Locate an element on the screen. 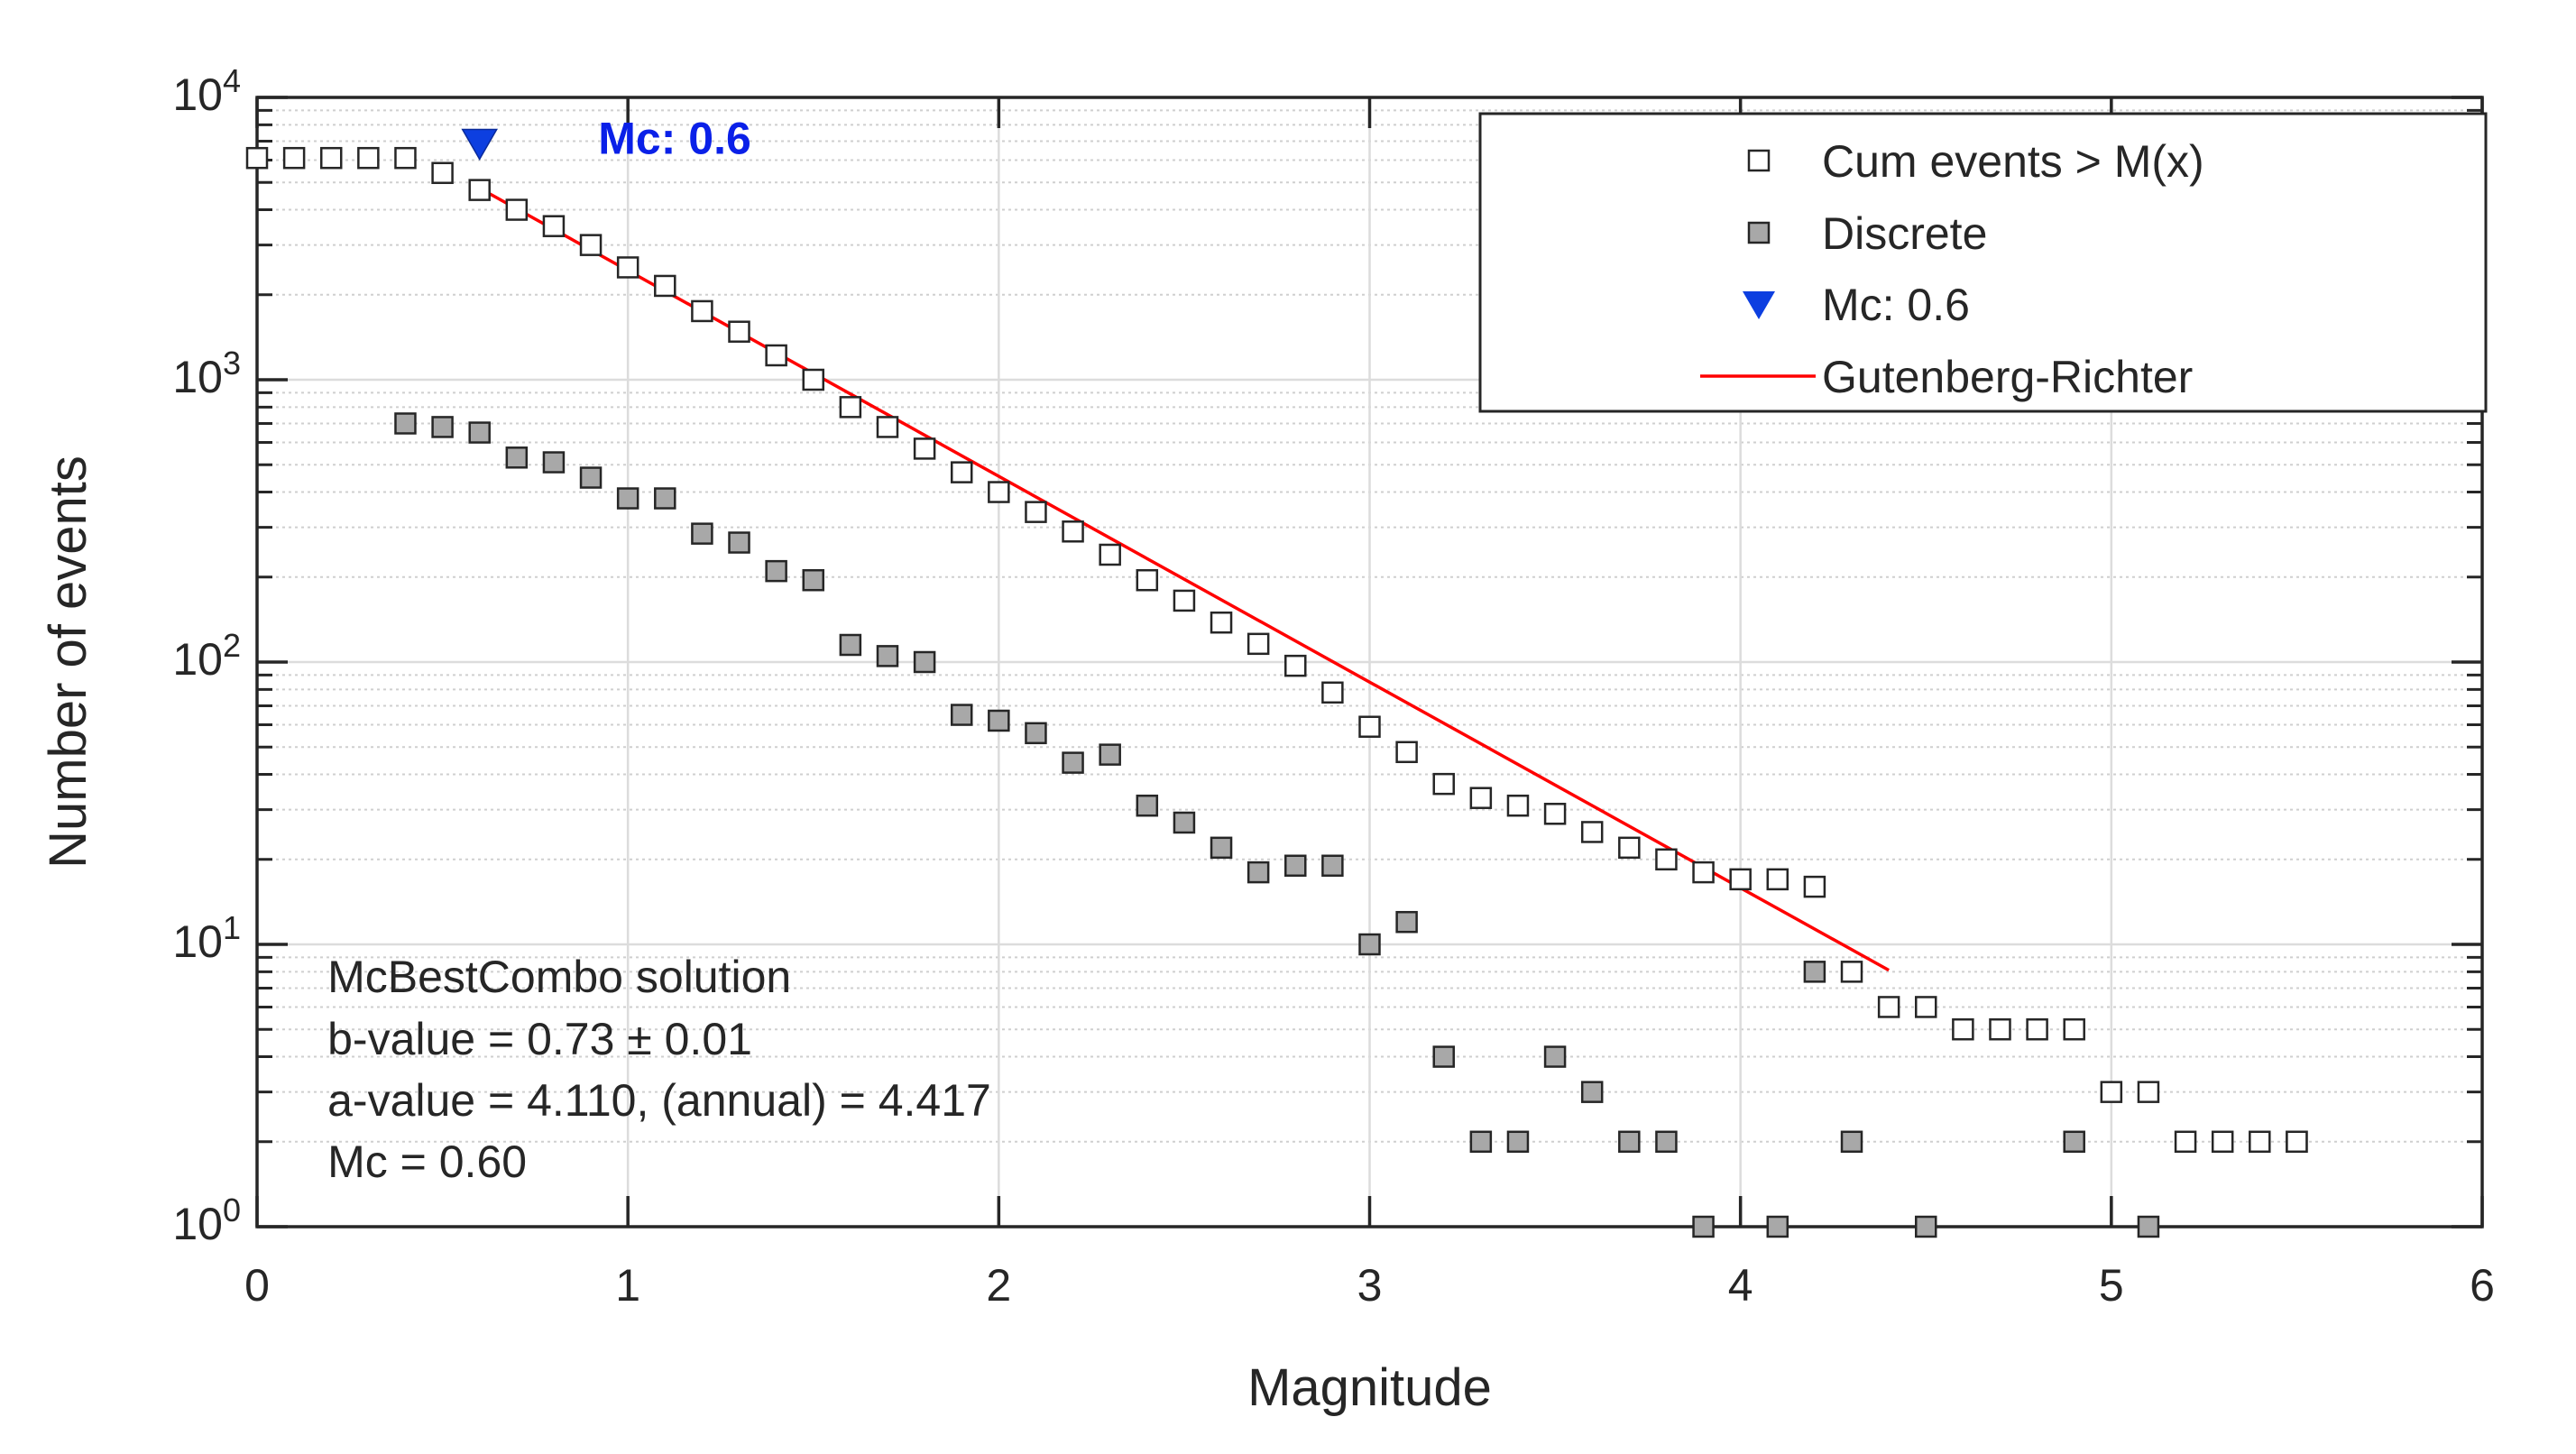  y-tick-label: 10³ is located at coordinates (207, 374).